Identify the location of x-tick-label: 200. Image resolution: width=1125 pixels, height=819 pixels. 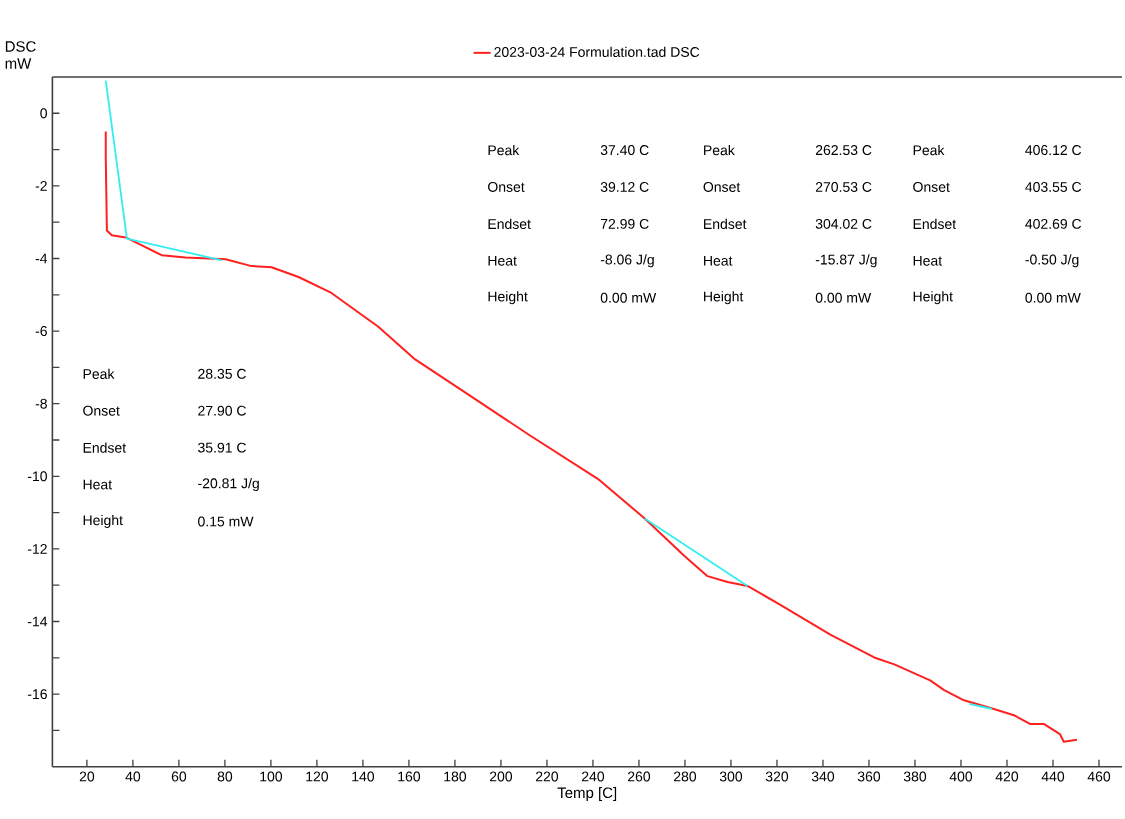
(501, 776).